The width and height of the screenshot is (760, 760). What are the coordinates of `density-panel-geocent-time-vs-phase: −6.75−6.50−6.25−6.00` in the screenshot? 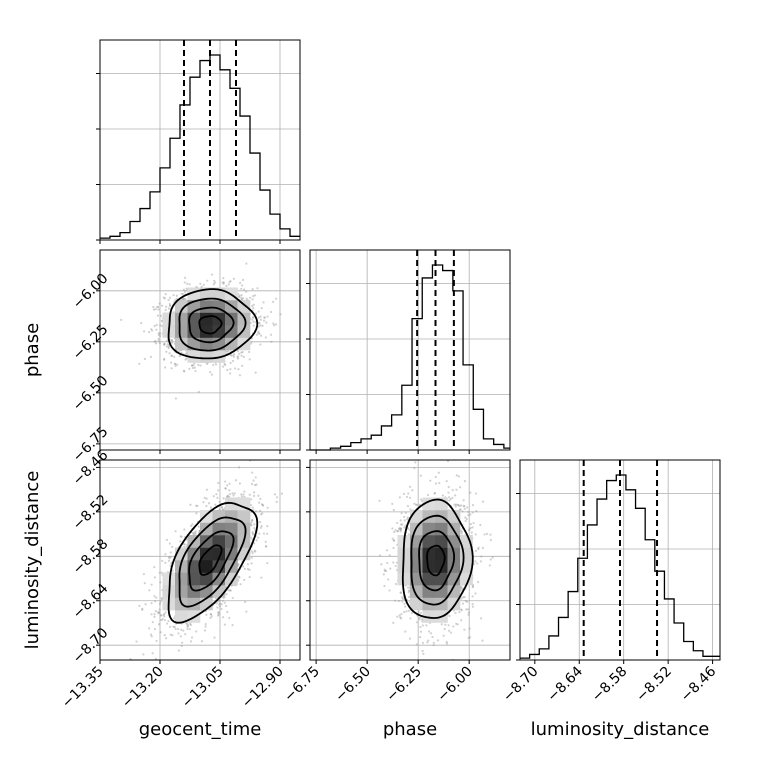 It's located at (185, 357).